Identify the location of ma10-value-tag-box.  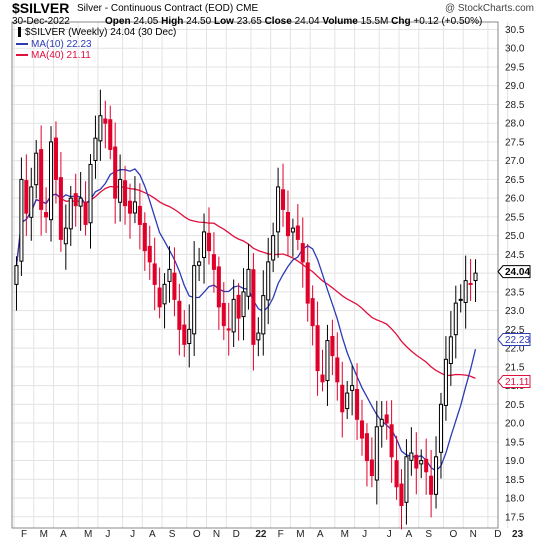
(514, 339).